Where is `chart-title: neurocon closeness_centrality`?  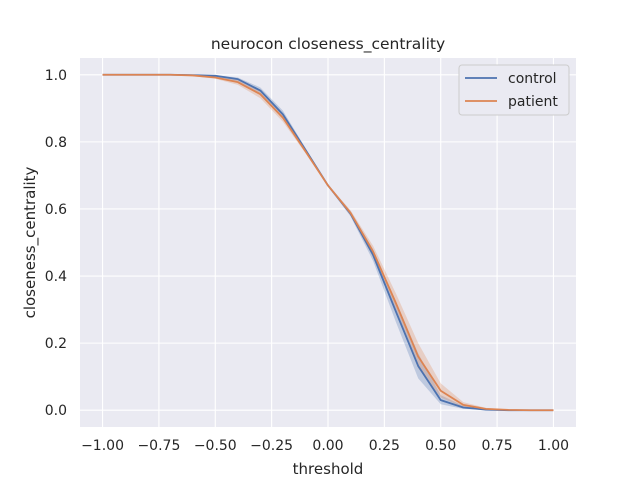 chart-title: neurocon closeness_centrality is located at coordinates (328, 44).